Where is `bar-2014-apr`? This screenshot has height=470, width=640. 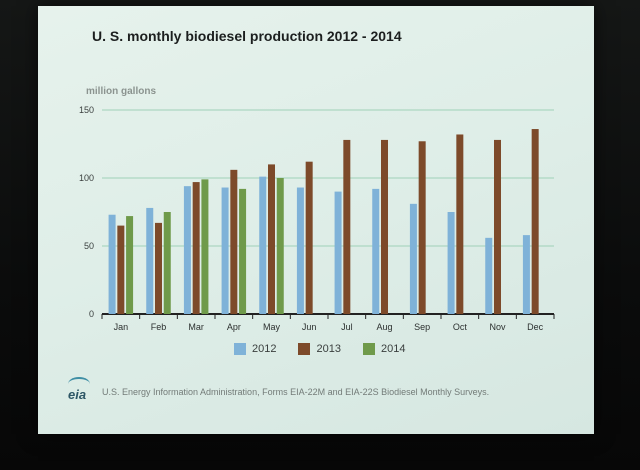
bar-2014-apr is located at coordinates (243, 251).